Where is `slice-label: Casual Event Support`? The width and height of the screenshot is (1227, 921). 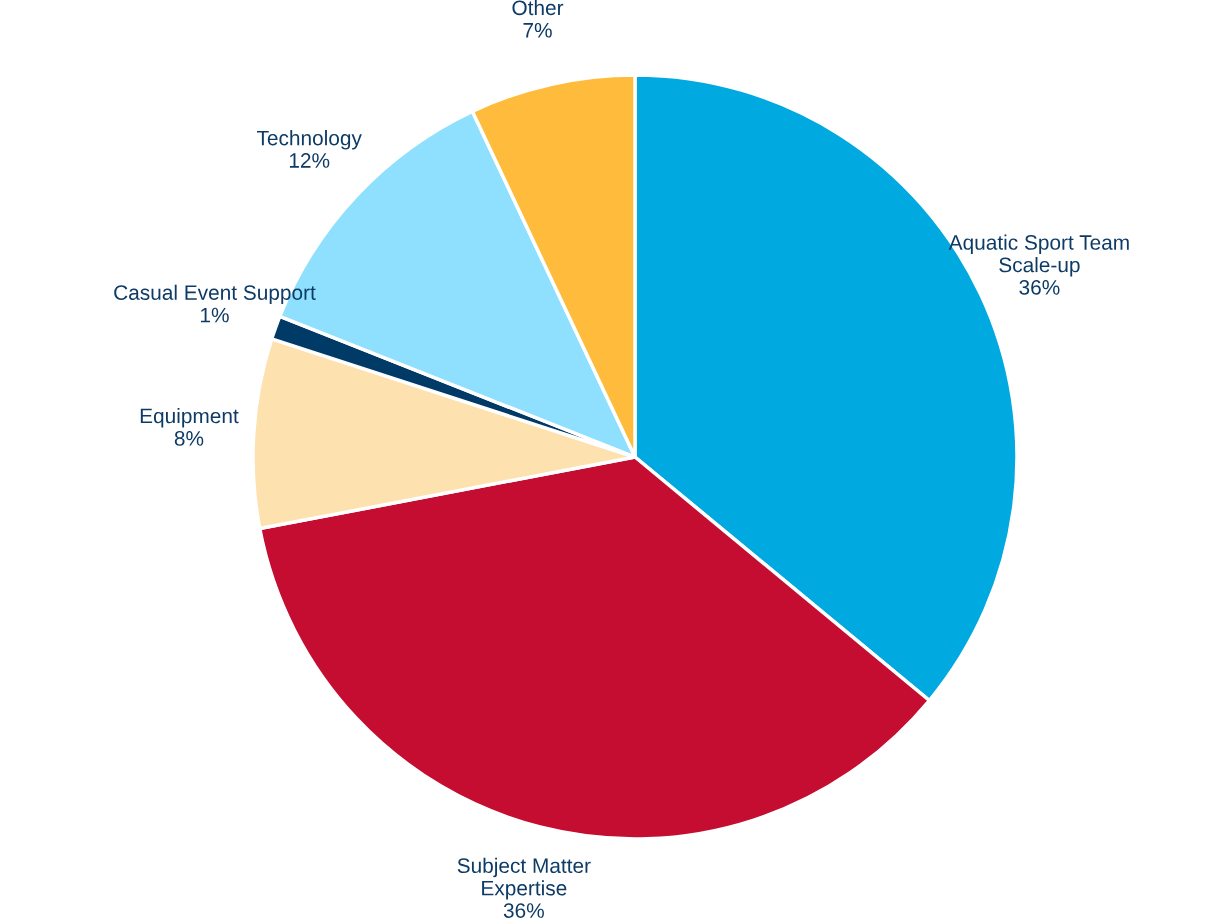
slice-label: Casual Event Support is located at coordinates (215, 294).